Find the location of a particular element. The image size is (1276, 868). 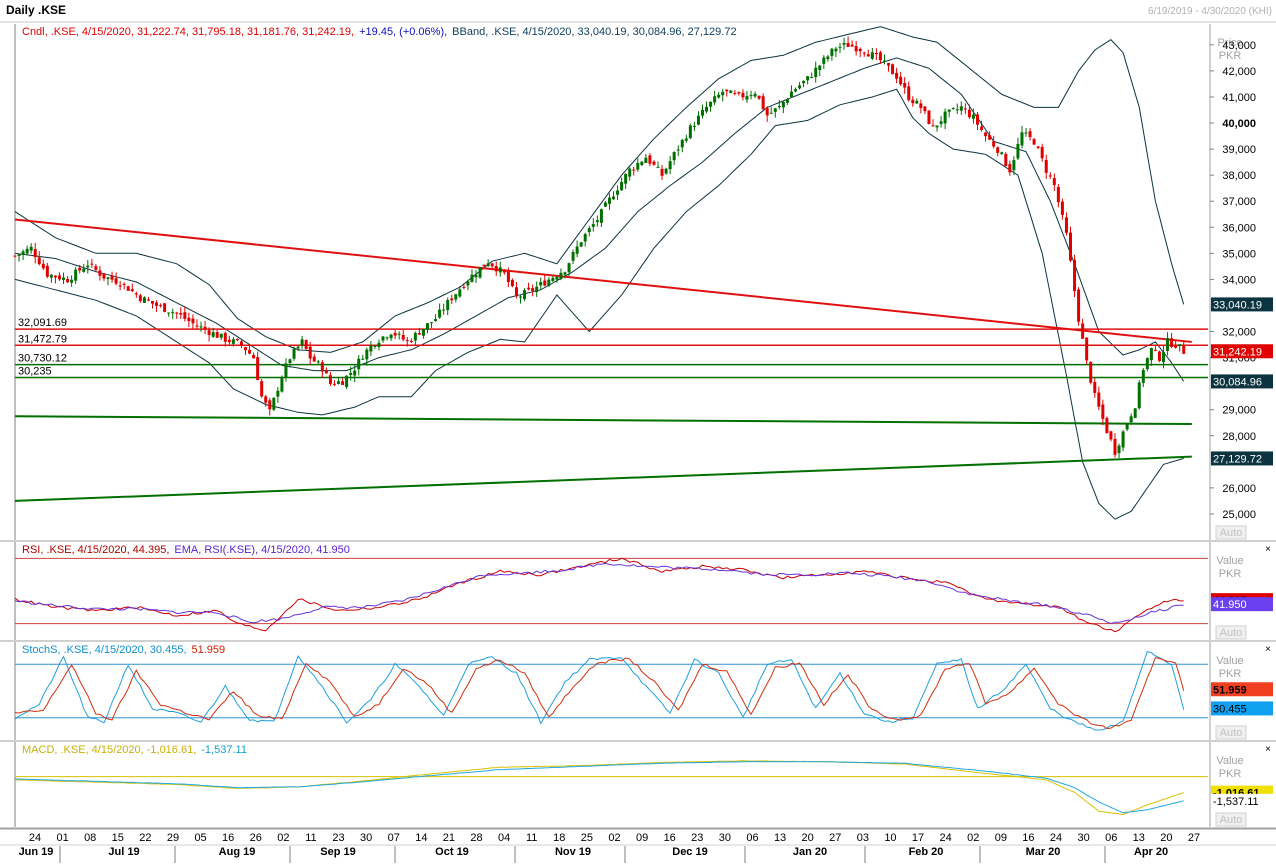

axis-title: Price is located at coordinates (1229, 43).